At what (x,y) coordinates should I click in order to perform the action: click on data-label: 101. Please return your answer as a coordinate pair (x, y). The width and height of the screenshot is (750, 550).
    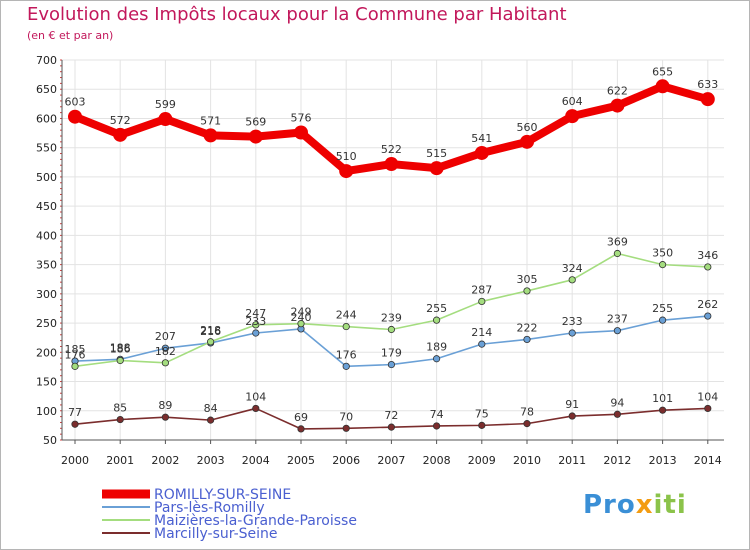
    Looking at the image, I should click on (662, 398).